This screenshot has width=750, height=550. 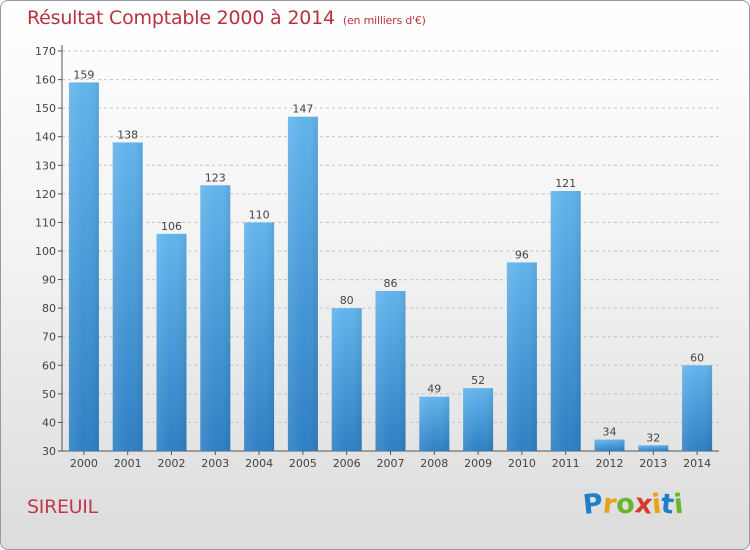 What do you see at coordinates (49, 451) in the screenshot?
I see `y-tick-label: 30` at bounding box center [49, 451].